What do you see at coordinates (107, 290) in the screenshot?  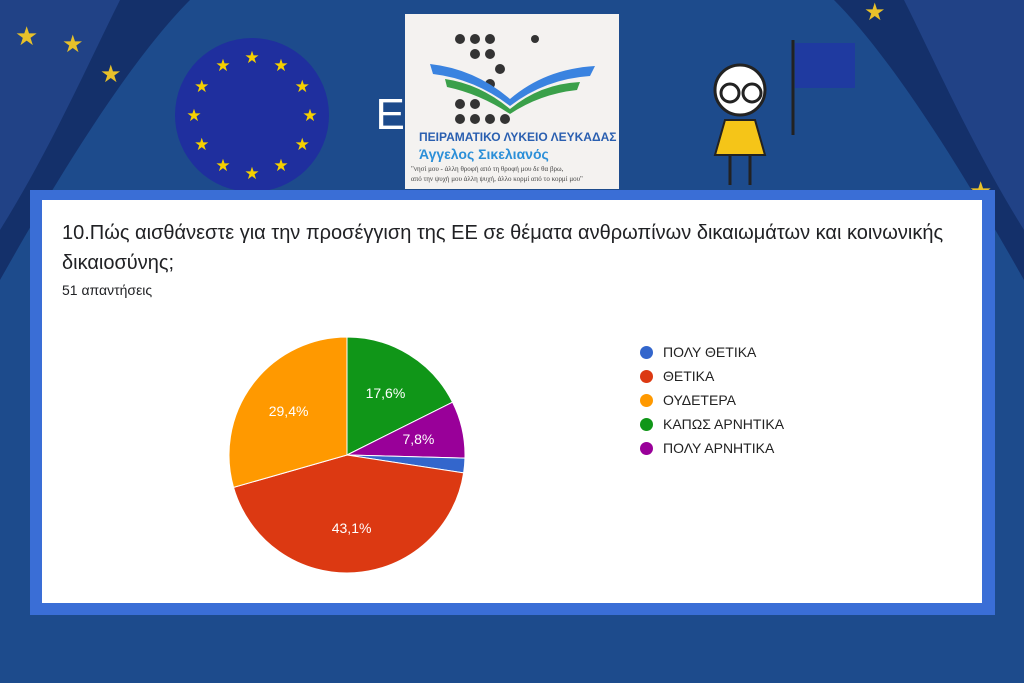 I see `response-count: 51 απαντήσεις` at bounding box center [107, 290].